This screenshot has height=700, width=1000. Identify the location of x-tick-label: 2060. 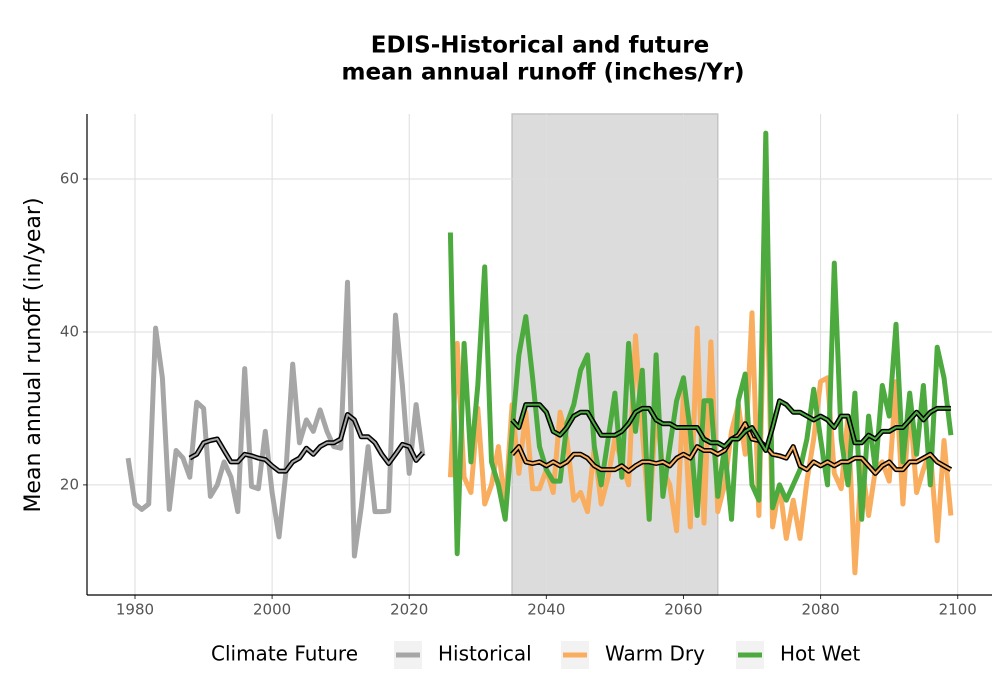
(683, 610).